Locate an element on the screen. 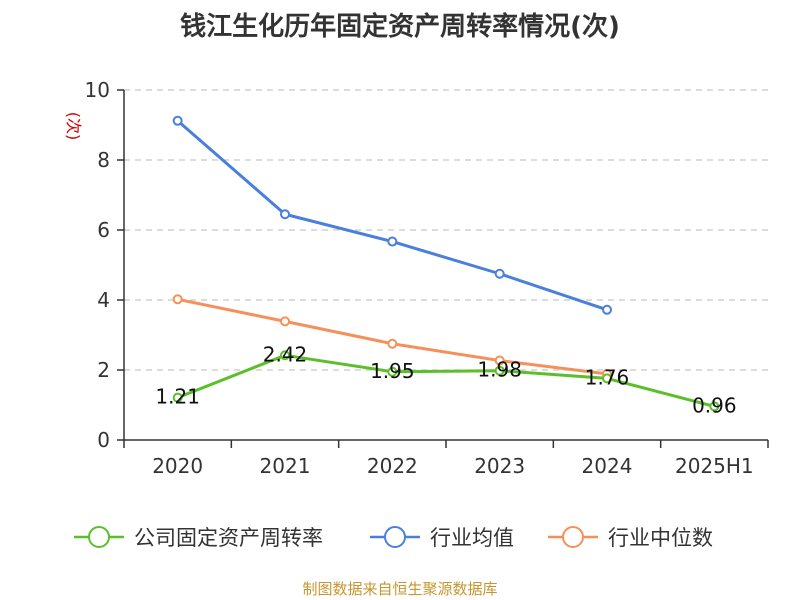 Image resolution: width=800 pixels, height=600 pixels. x-tick-label: 2021 is located at coordinates (285, 466).